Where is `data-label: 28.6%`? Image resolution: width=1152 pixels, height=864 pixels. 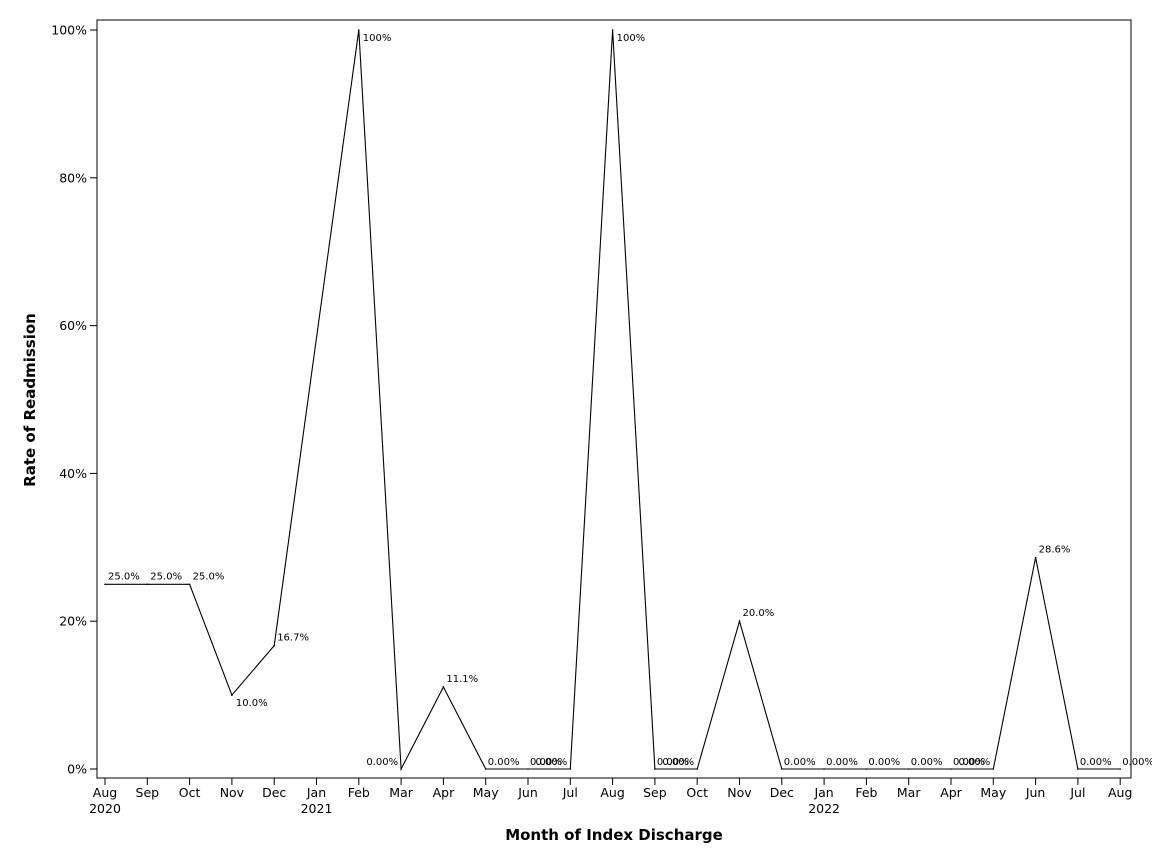 data-label: 28.6% is located at coordinates (1055, 550).